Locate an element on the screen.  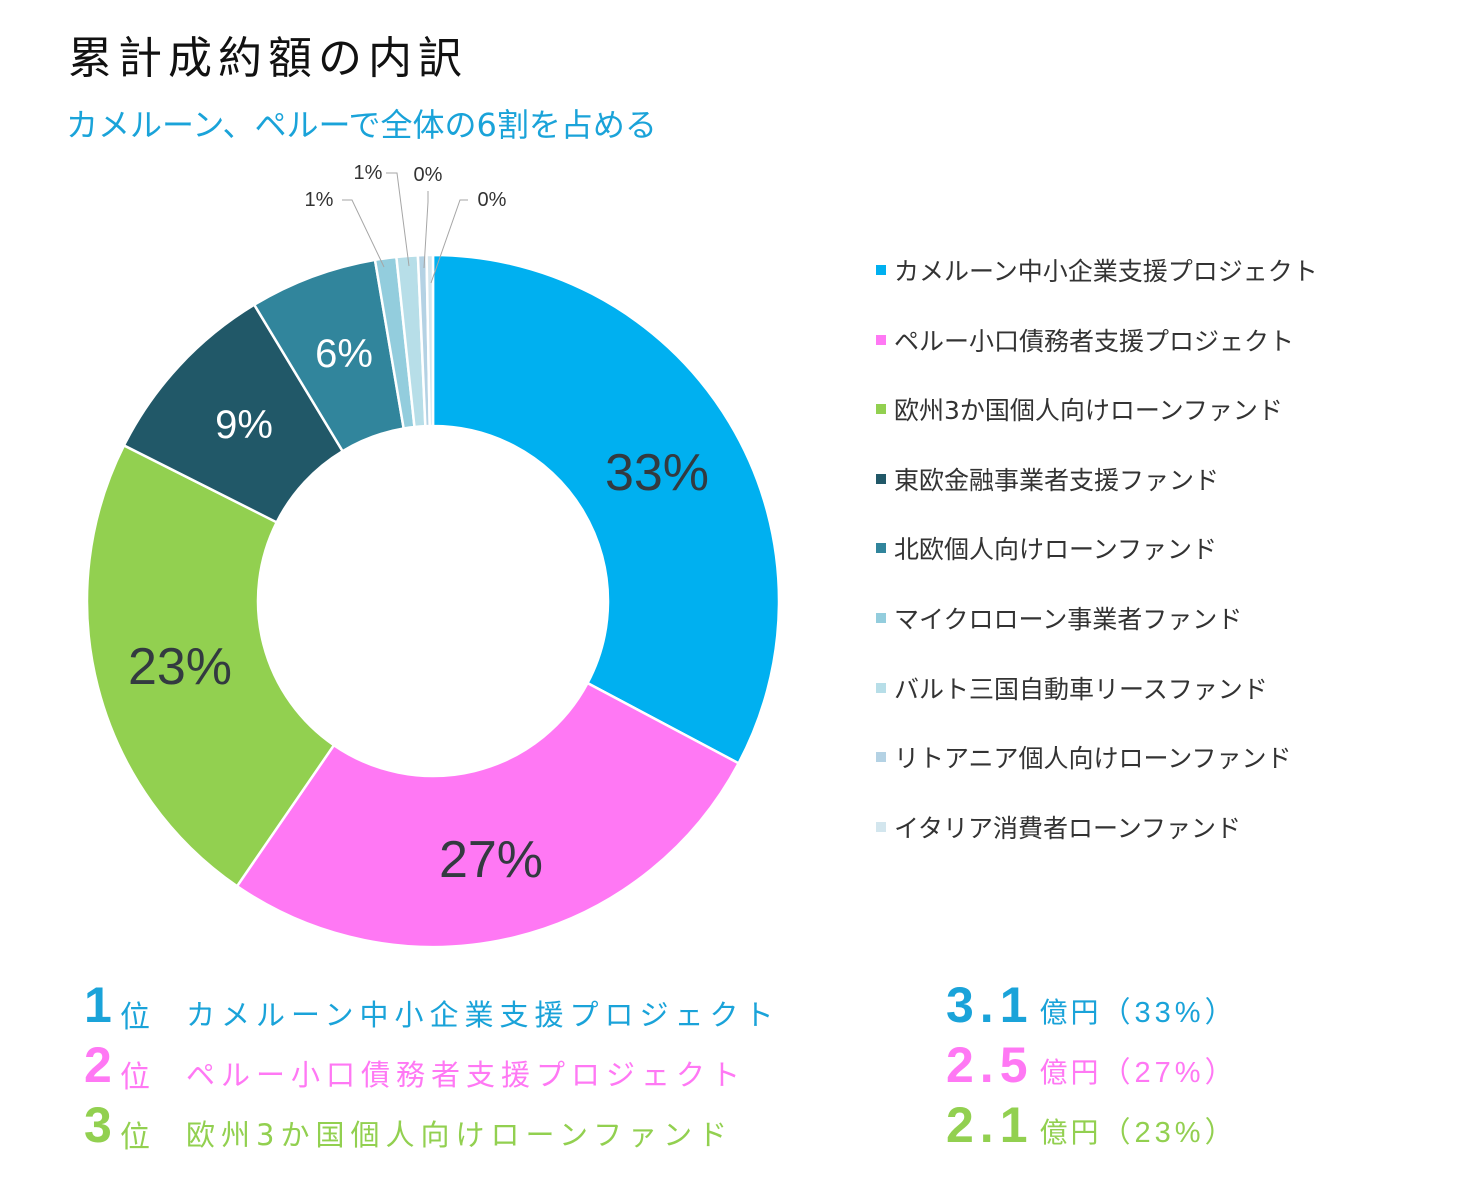
rank-amount: 2.5 億円（27%） is located at coordinates (1092, 1065).